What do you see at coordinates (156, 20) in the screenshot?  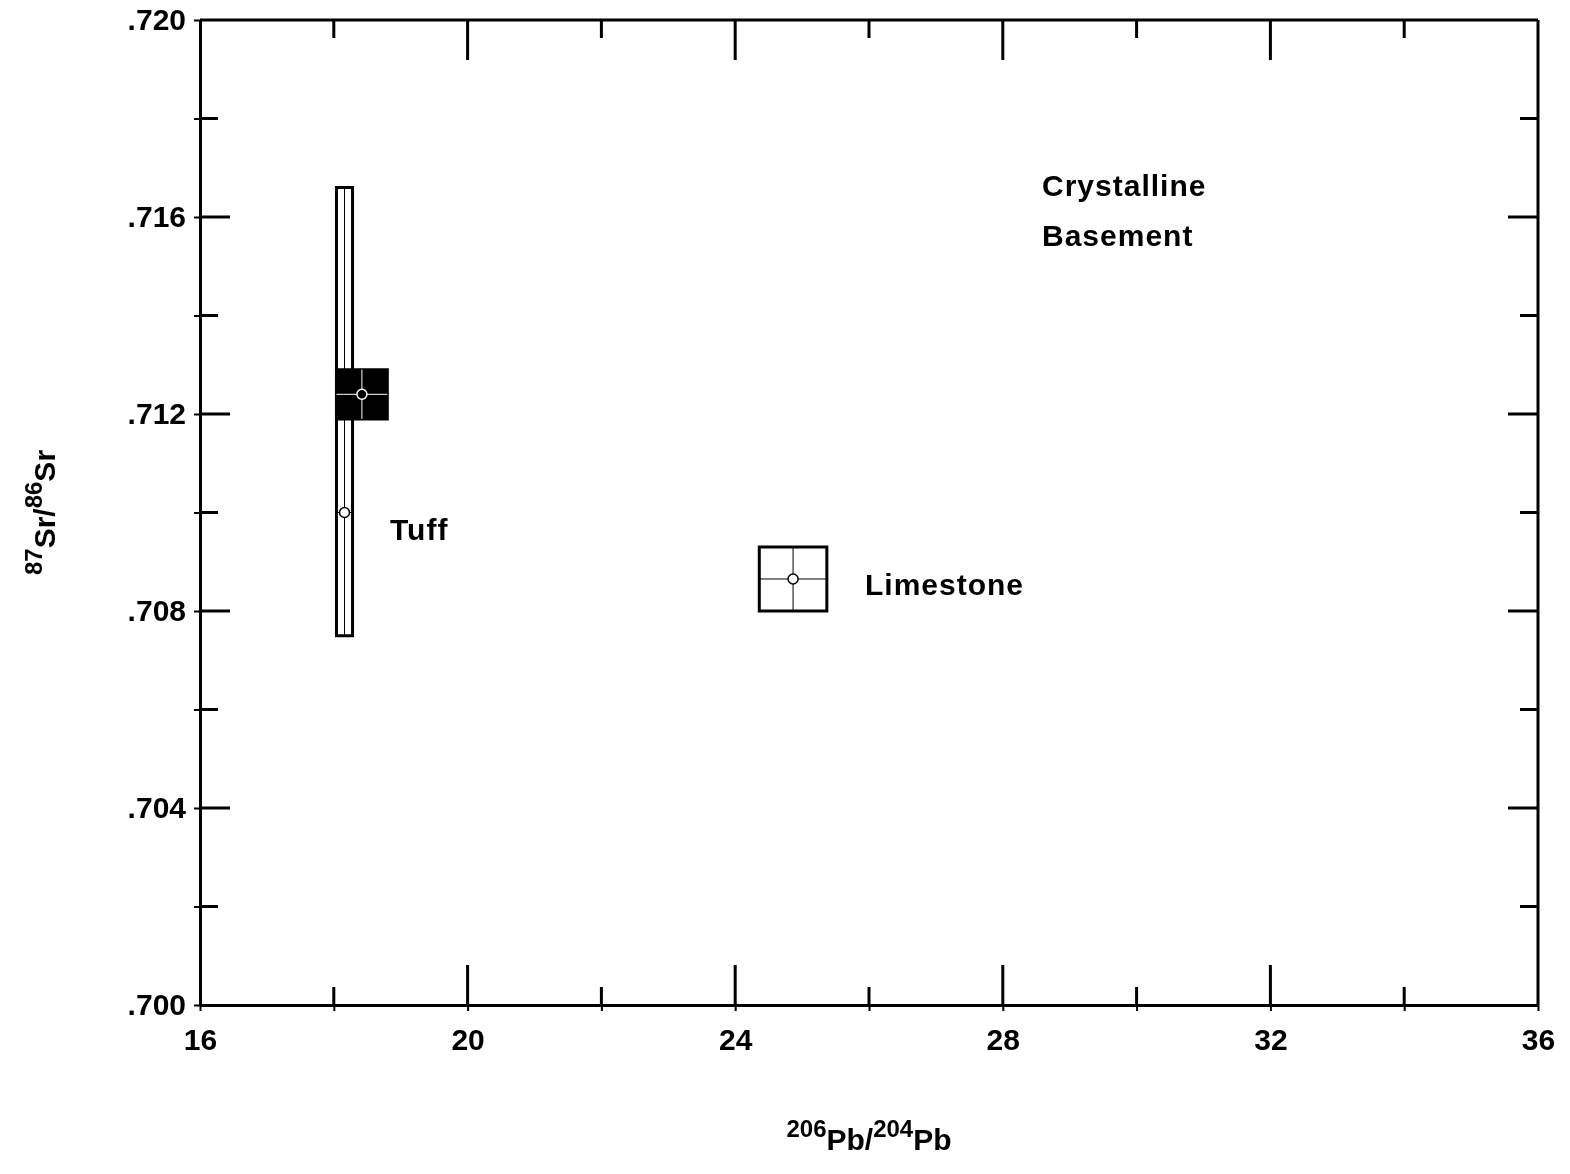 I see `y-tick-label: .720` at bounding box center [156, 20].